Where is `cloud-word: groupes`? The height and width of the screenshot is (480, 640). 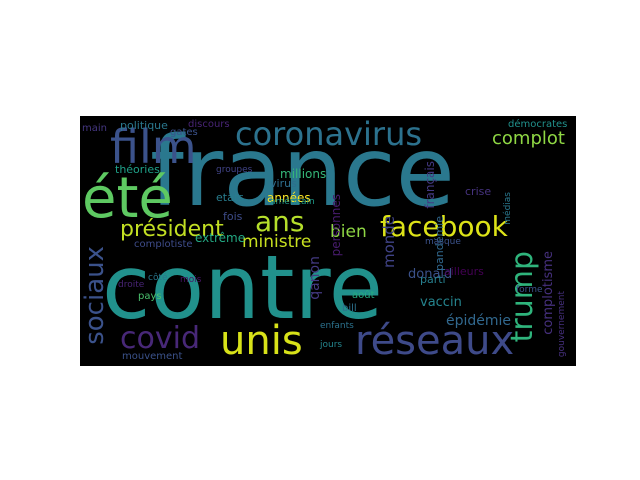
cloud-word: groupes is located at coordinates (234, 170).